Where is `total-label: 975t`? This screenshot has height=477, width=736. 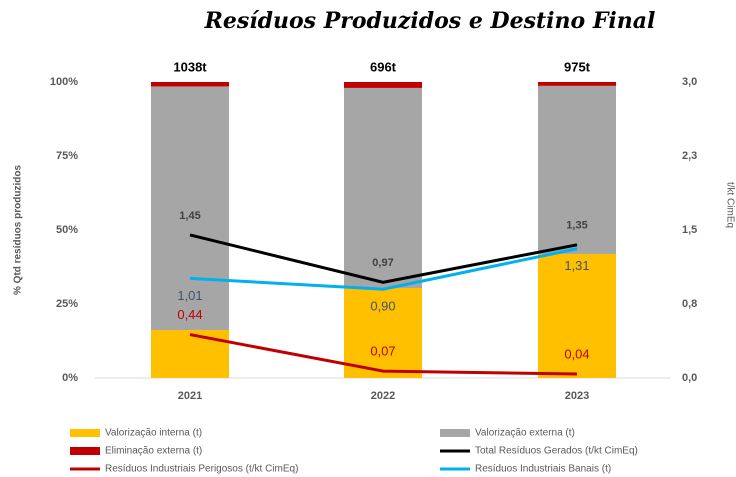
total-label: 975t is located at coordinates (577, 66).